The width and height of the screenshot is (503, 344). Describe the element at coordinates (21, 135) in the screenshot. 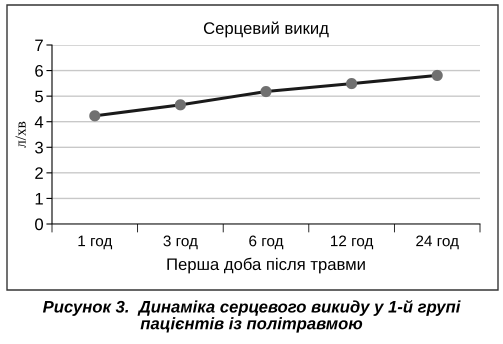

I see `y-axis-title: л/хв` at that location.